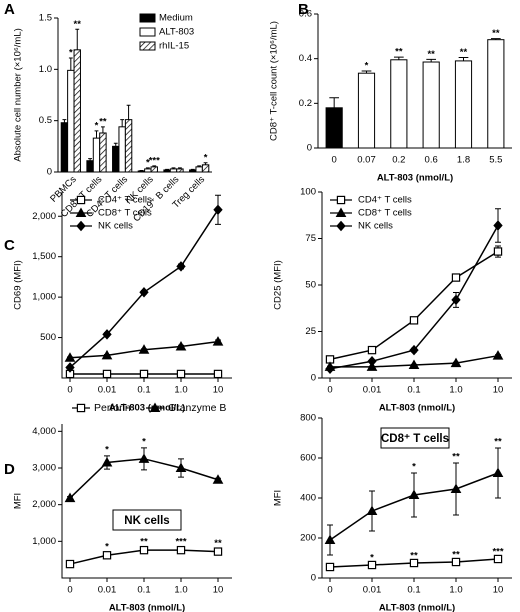 This screenshot has height=612, width=520. I want to click on legend-label: CD8⁺ T cells, so click(385, 213).